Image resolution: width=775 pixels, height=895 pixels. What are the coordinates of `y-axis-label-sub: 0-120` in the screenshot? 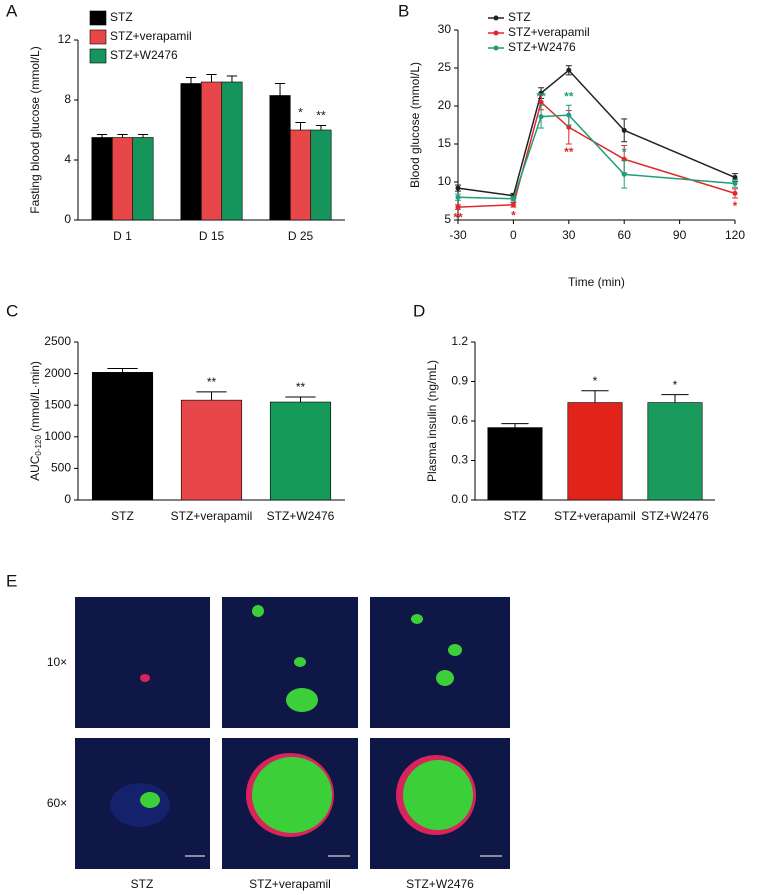 It's located at (38, 445).